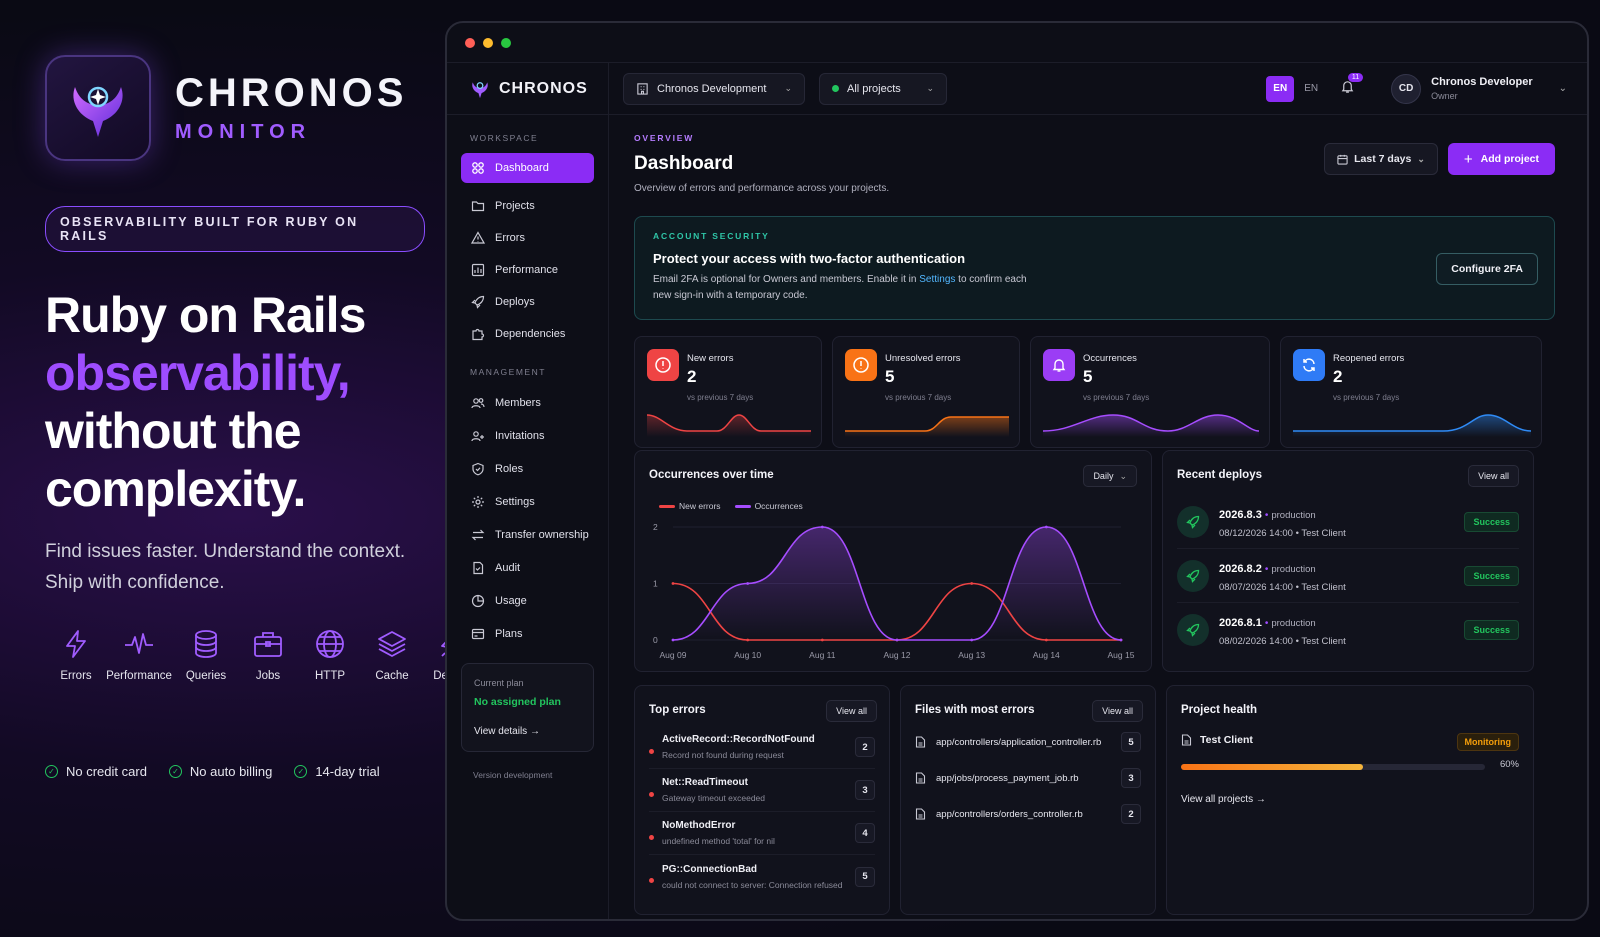  I want to click on user-name: Chronos Developer, so click(1482, 82).